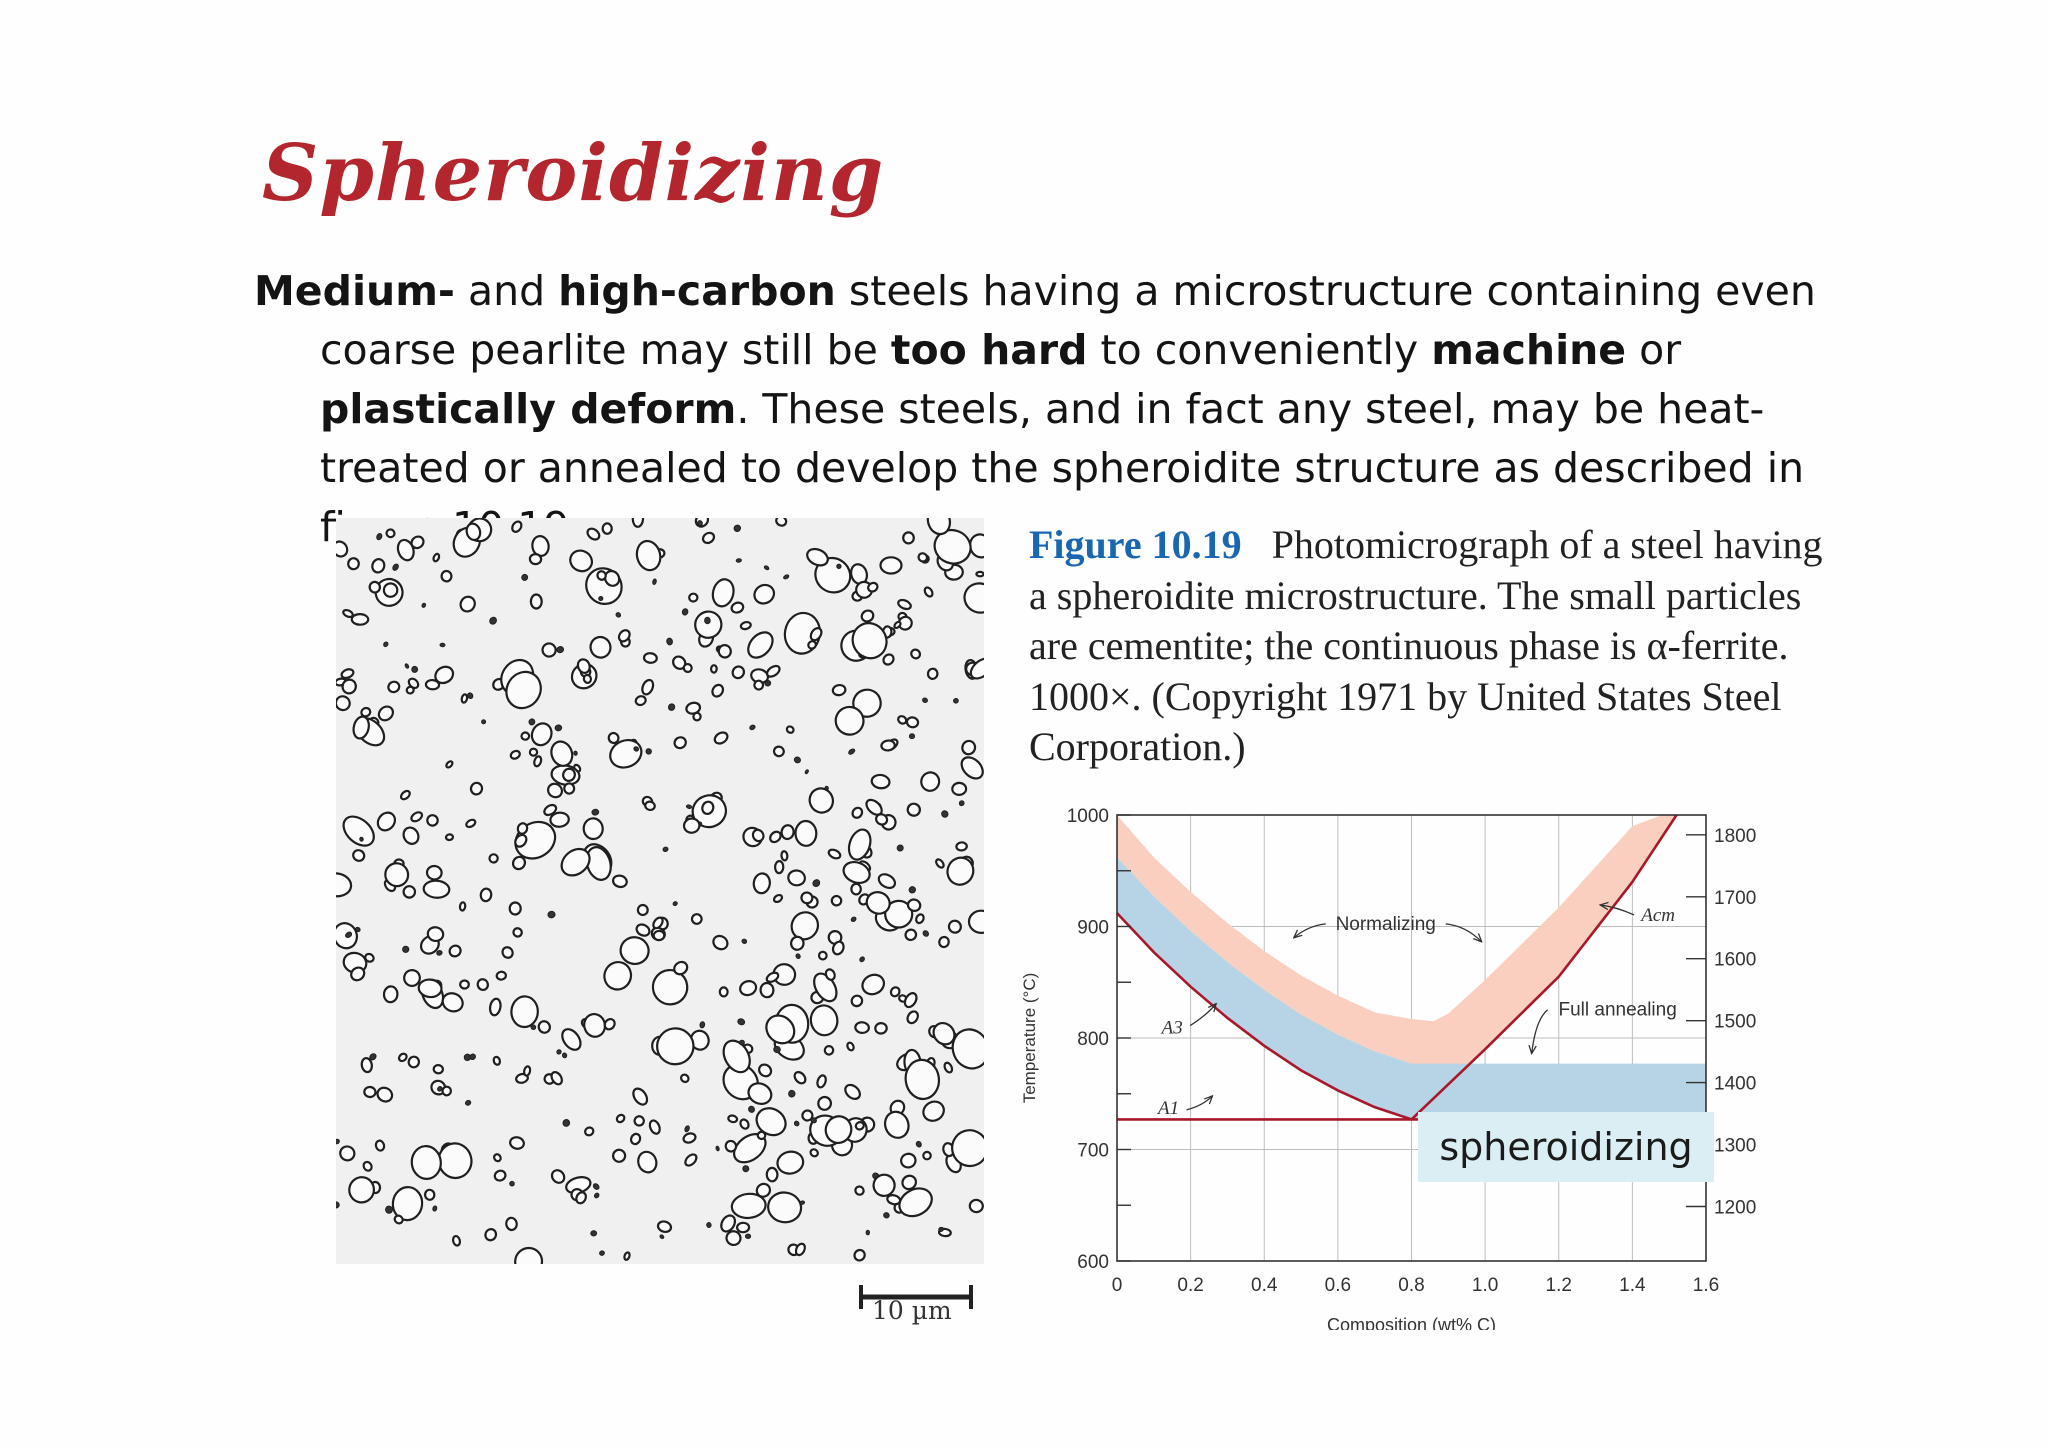 Image resolution: width=2048 pixels, height=1448 pixels. I want to click on y-right-tick-label: 1500, so click(1735, 1022).